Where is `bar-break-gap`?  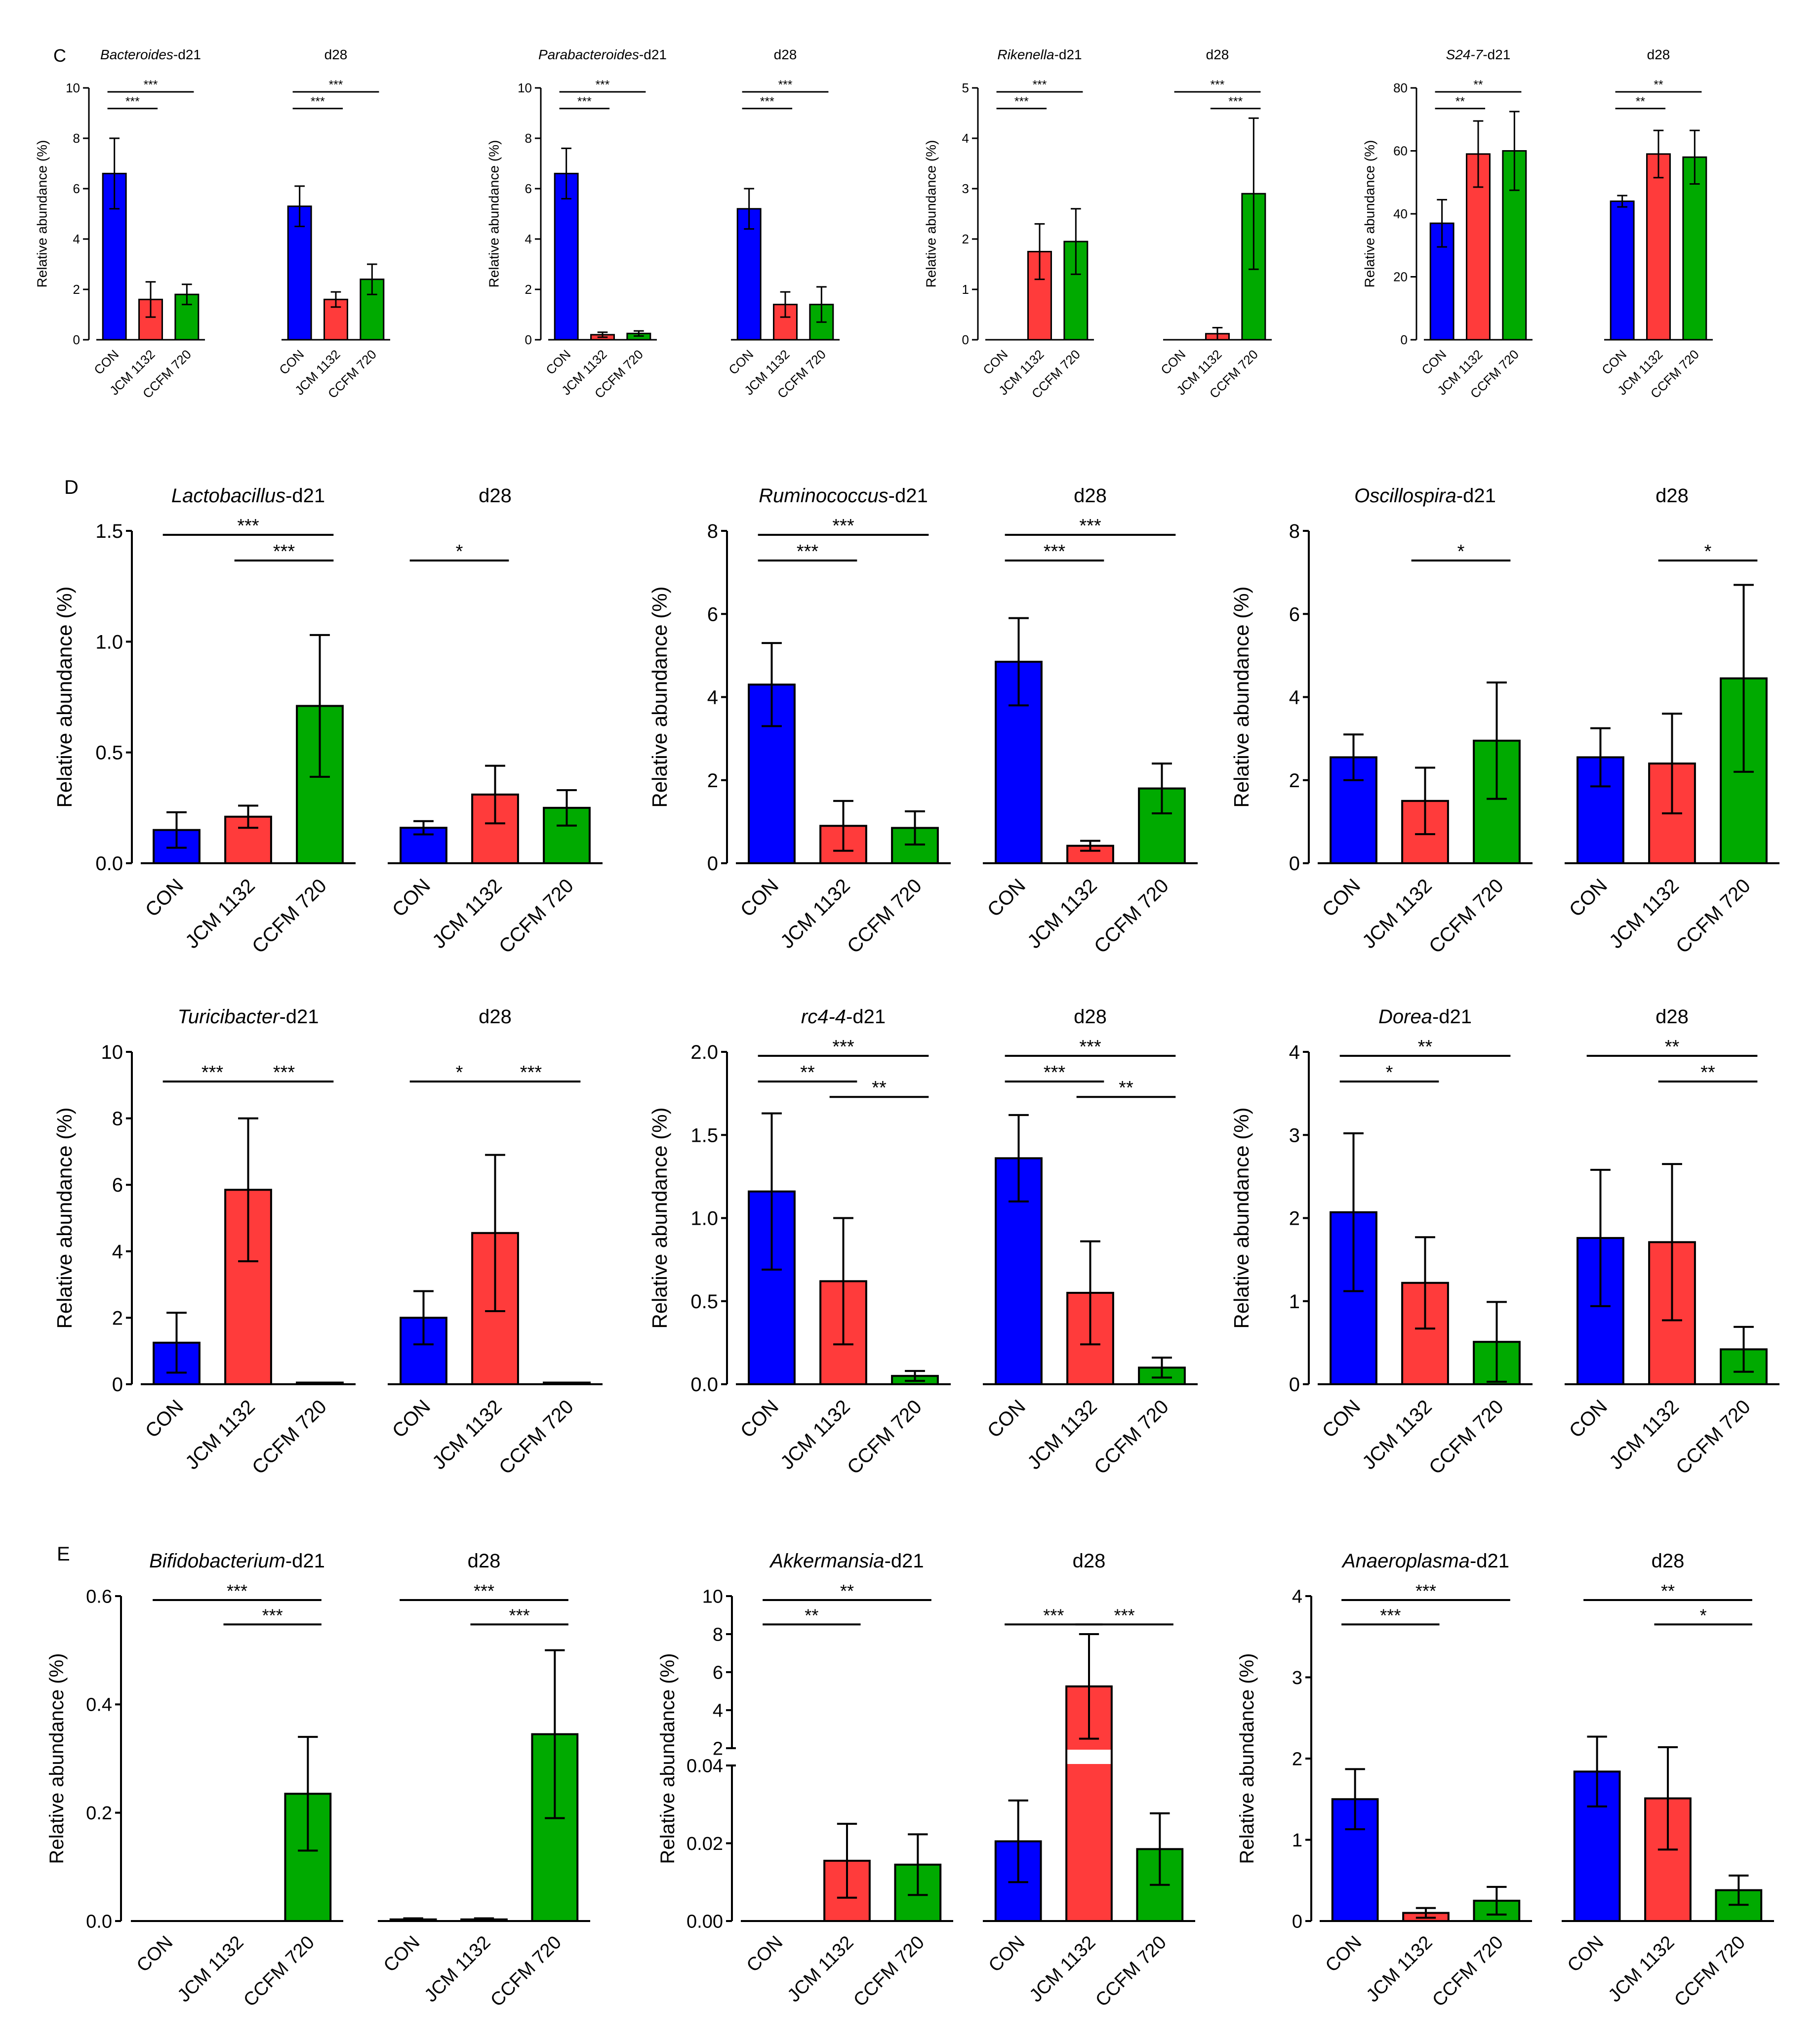
bar-break-gap is located at coordinates (1089, 1757).